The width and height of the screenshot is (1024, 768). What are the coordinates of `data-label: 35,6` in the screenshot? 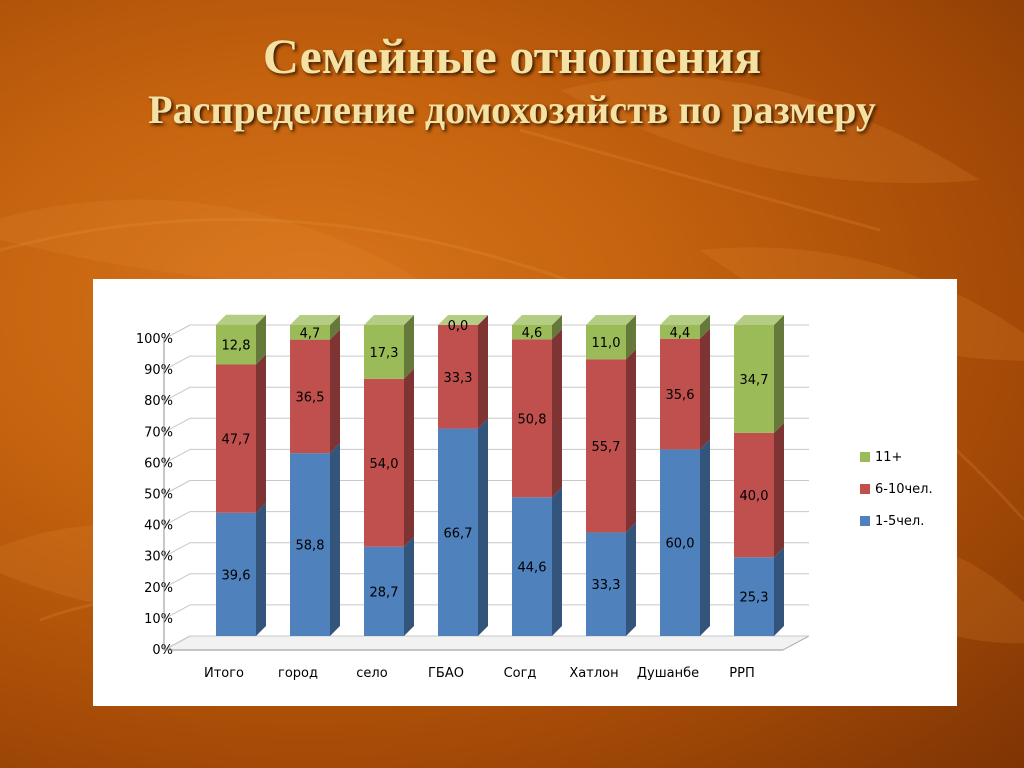 It's located at (680, 395).